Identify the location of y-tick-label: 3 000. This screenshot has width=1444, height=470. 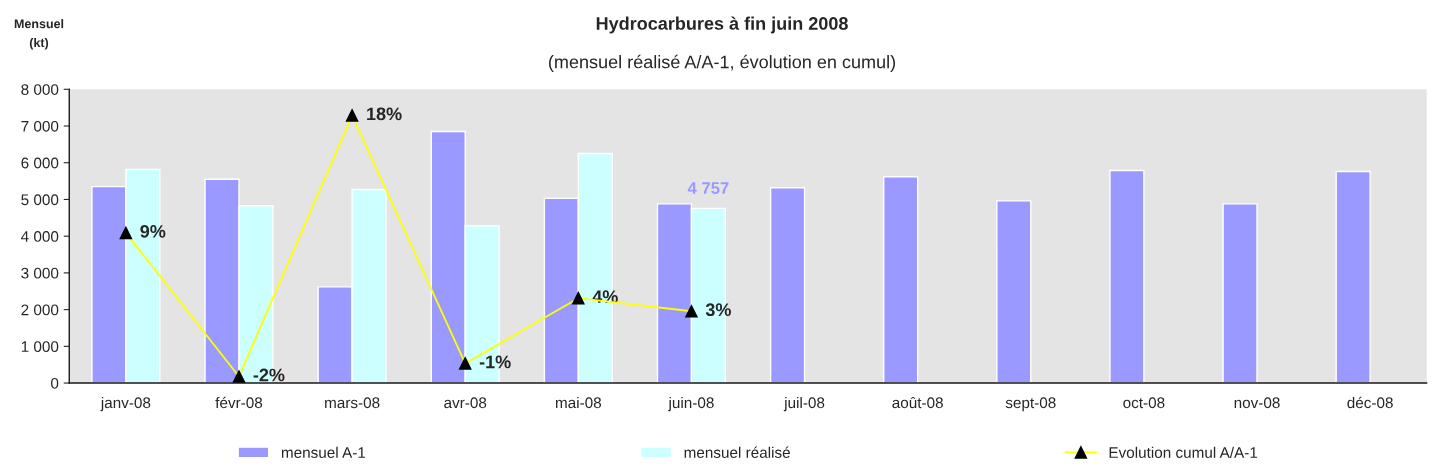
(40, 273).